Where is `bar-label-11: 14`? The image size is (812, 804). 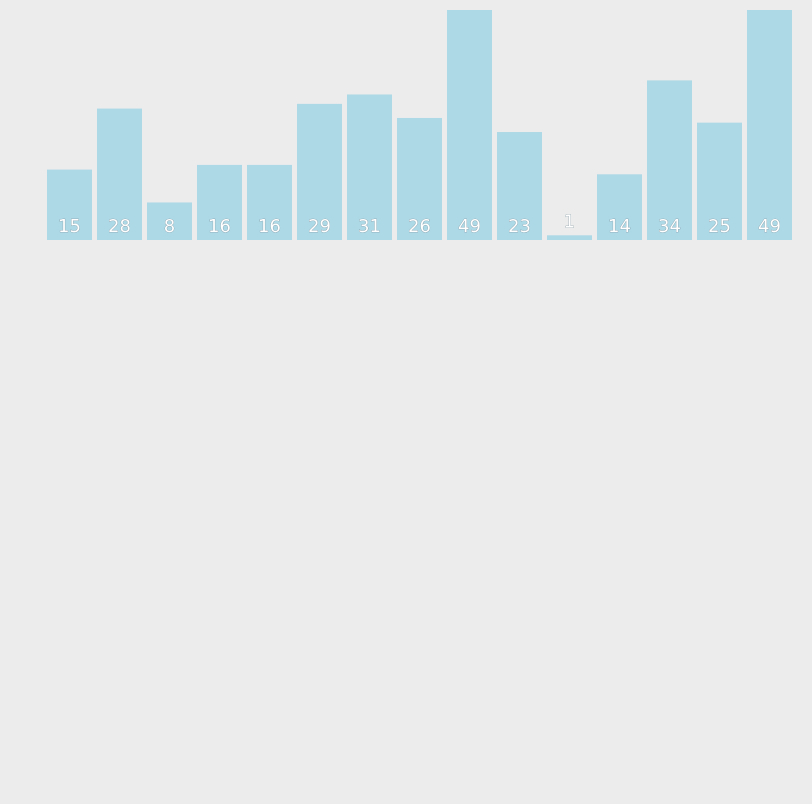
bar-label-11: 14 is located at coordinates (619, 226).